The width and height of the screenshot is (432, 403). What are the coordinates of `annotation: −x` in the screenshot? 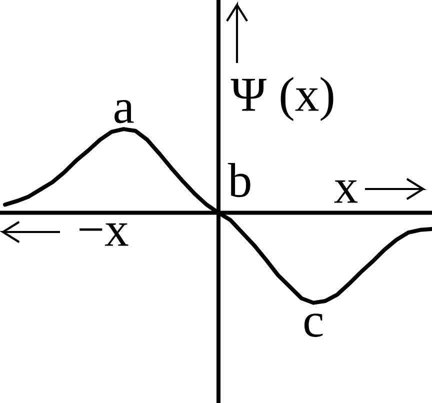 It's located at (104, 234).